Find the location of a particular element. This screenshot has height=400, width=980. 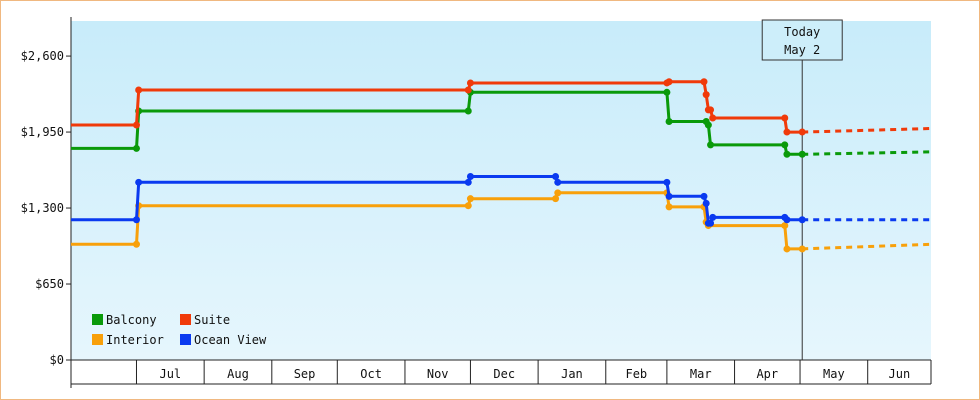

x-tick-label-feb: Feb is located at coordinates (636, 374).